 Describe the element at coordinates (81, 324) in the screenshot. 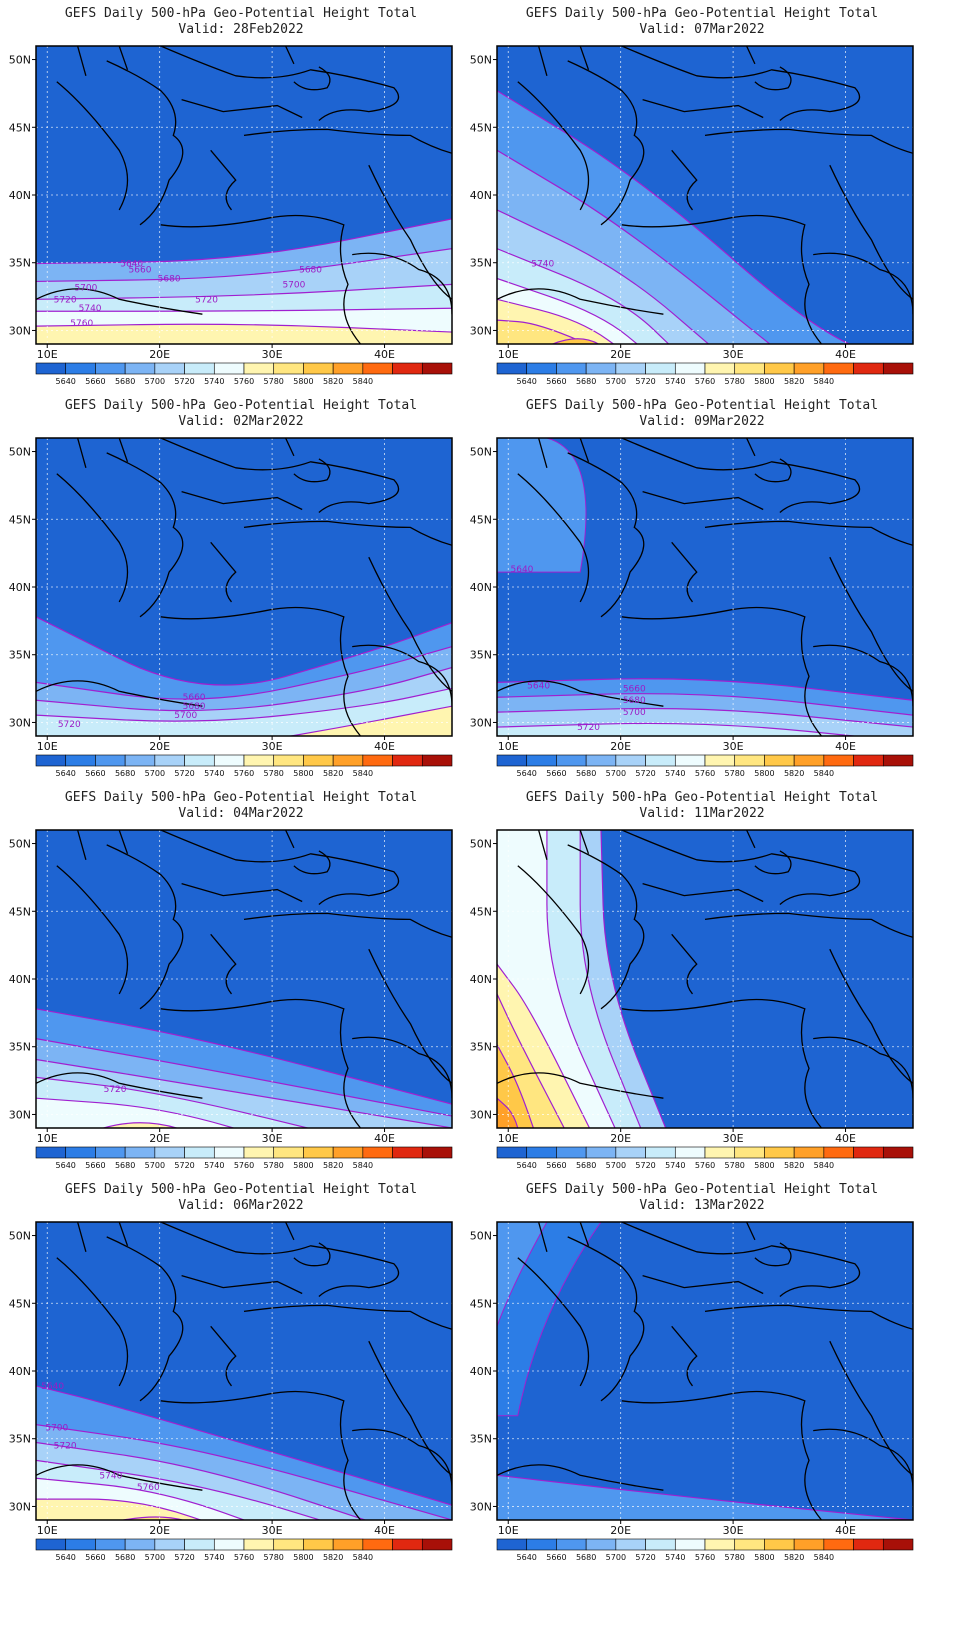

I see `contour-label: 5760` at that location.